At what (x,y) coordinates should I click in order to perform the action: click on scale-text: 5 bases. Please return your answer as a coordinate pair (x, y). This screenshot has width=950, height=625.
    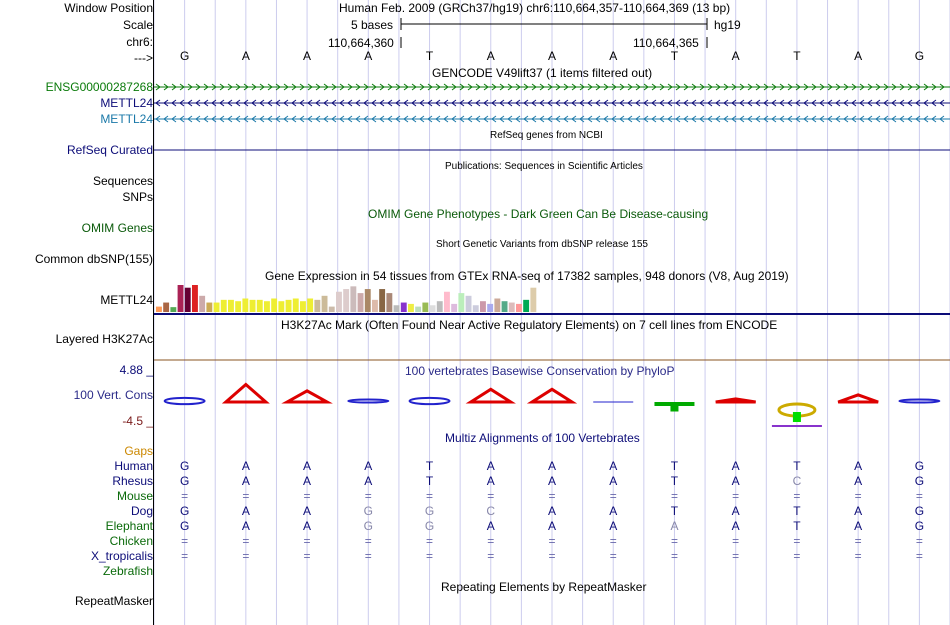
    Looking at the image, I should click on (372, 25).